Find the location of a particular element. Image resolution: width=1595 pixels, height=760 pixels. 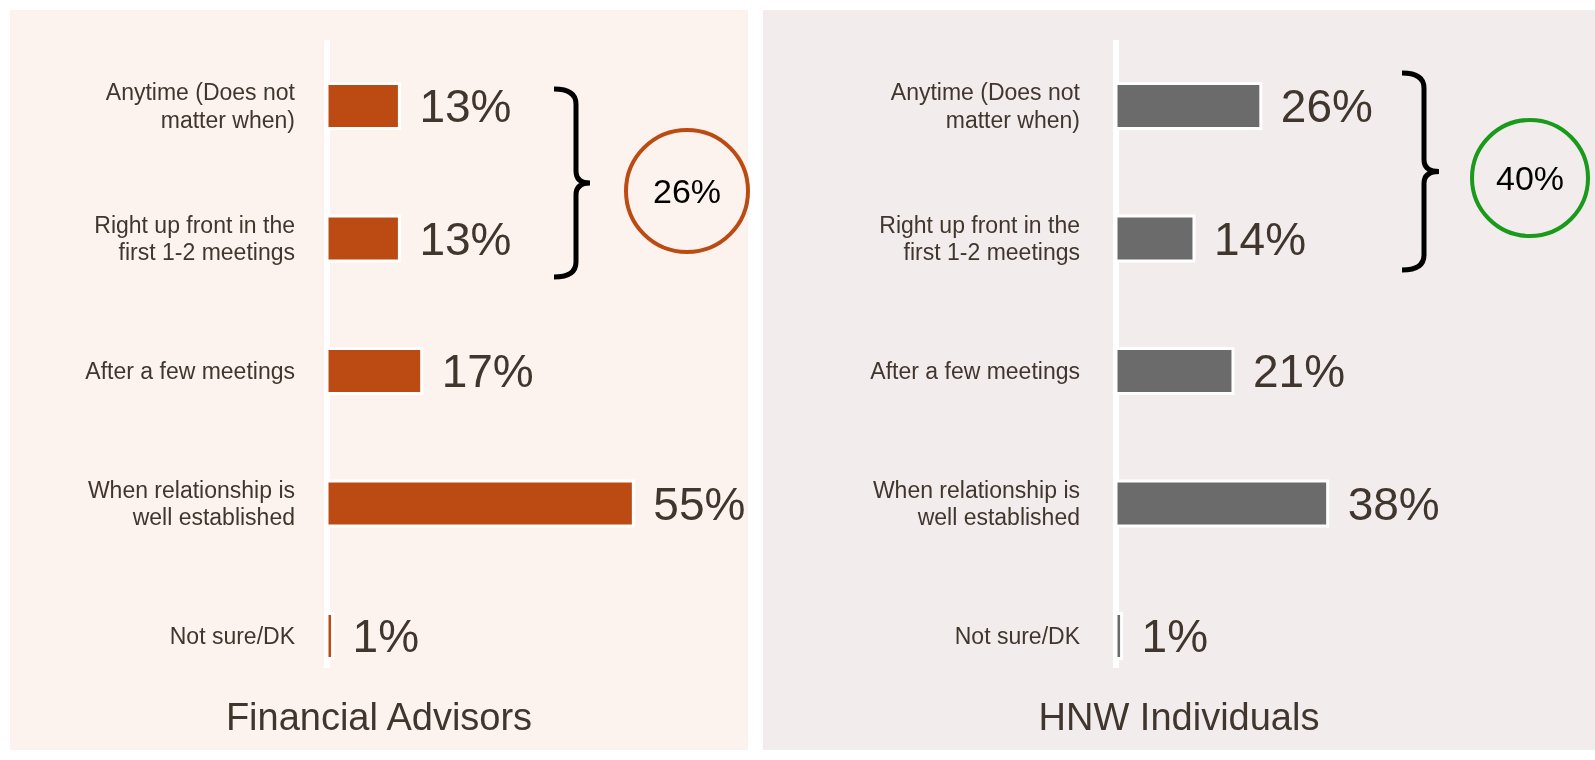

text: 26% is located at coordinates (687, 191).